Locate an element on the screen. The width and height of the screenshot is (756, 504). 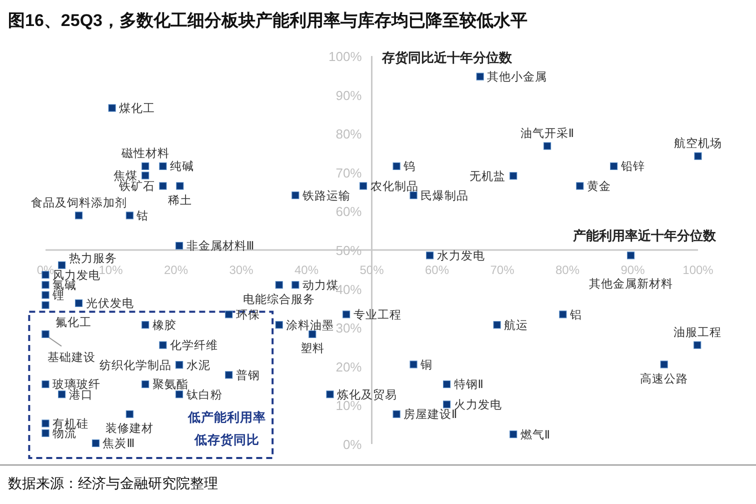
x-axis-title: 产能利用率近十年分位数 is located at coordinates (644, 235).